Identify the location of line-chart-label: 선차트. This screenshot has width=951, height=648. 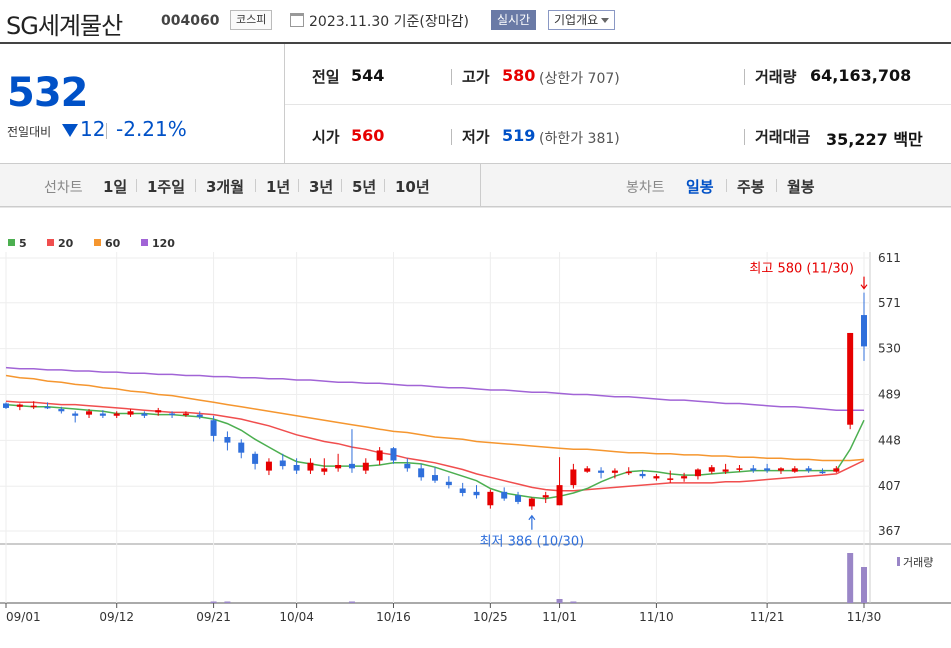
(63, 188).